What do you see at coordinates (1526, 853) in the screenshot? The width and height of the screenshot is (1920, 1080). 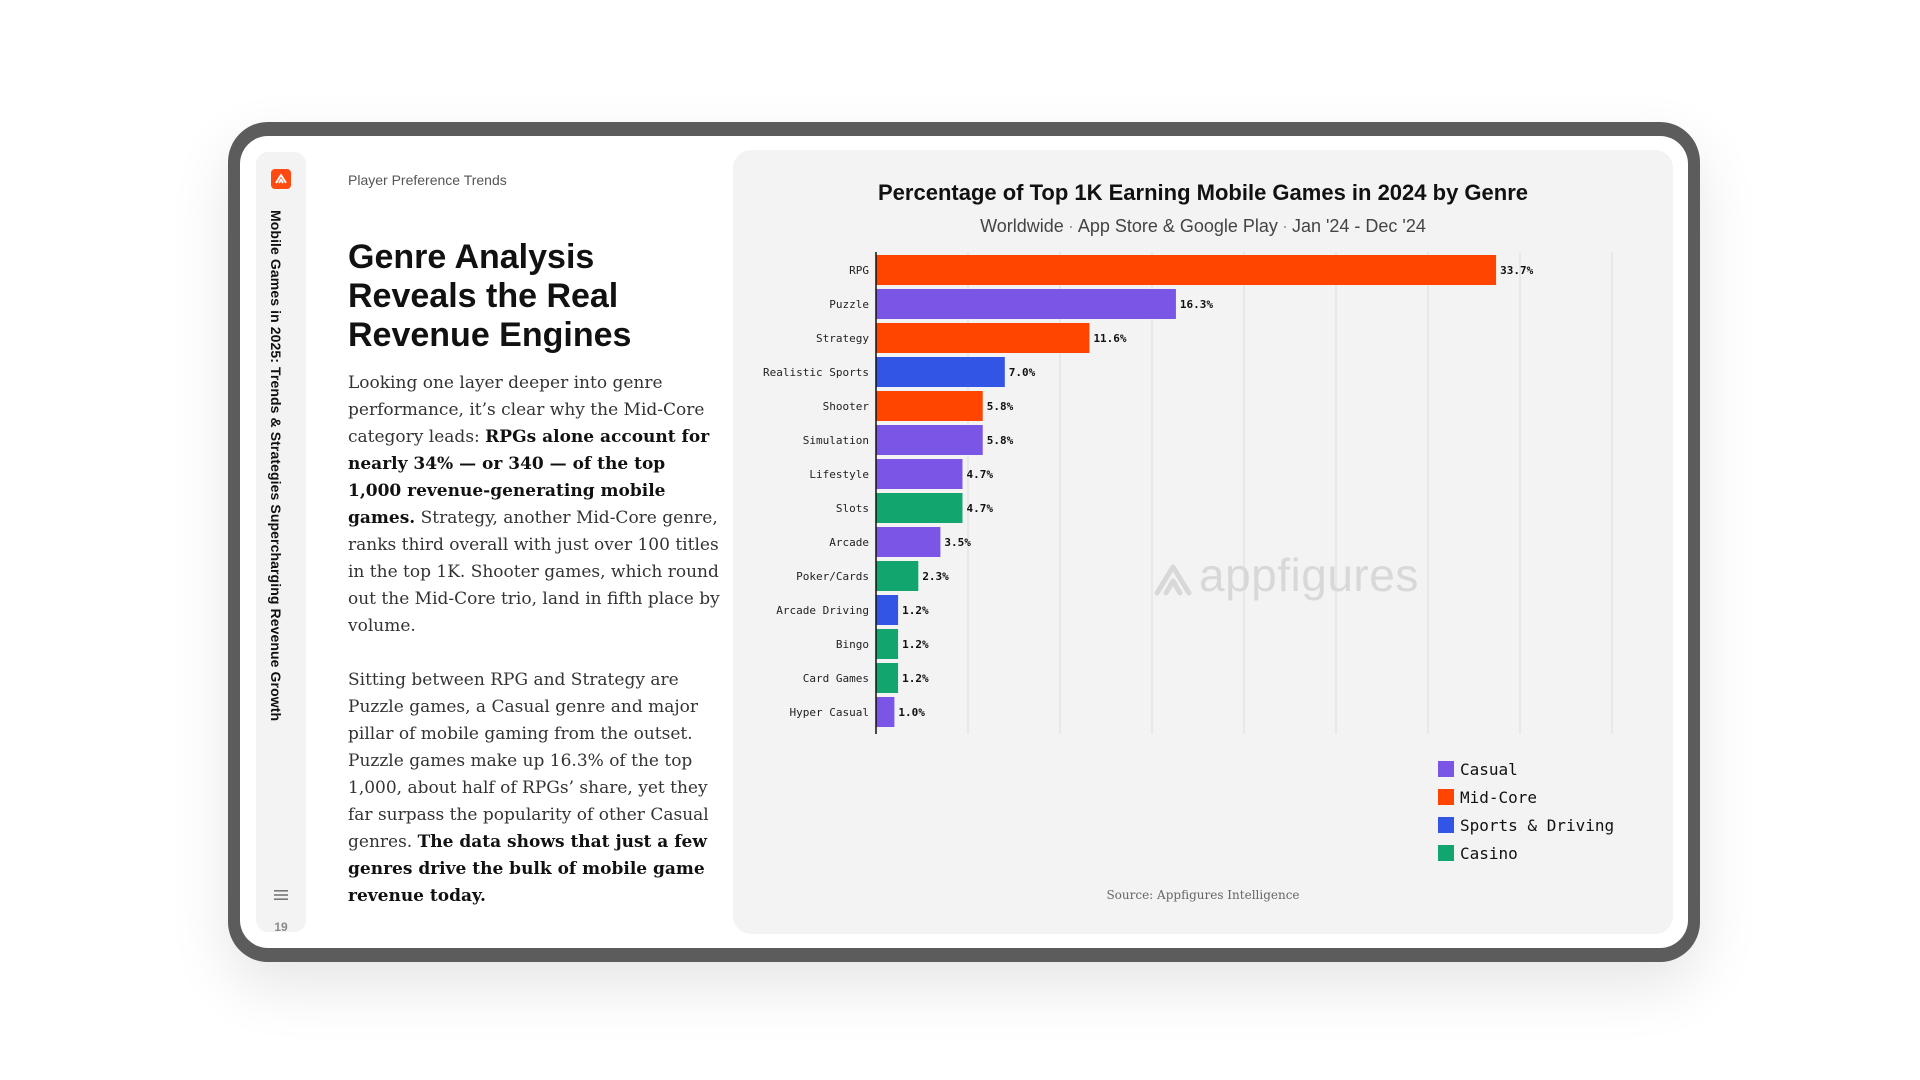 I see `legend-item: Casino` at bounding box center [1526, 853].